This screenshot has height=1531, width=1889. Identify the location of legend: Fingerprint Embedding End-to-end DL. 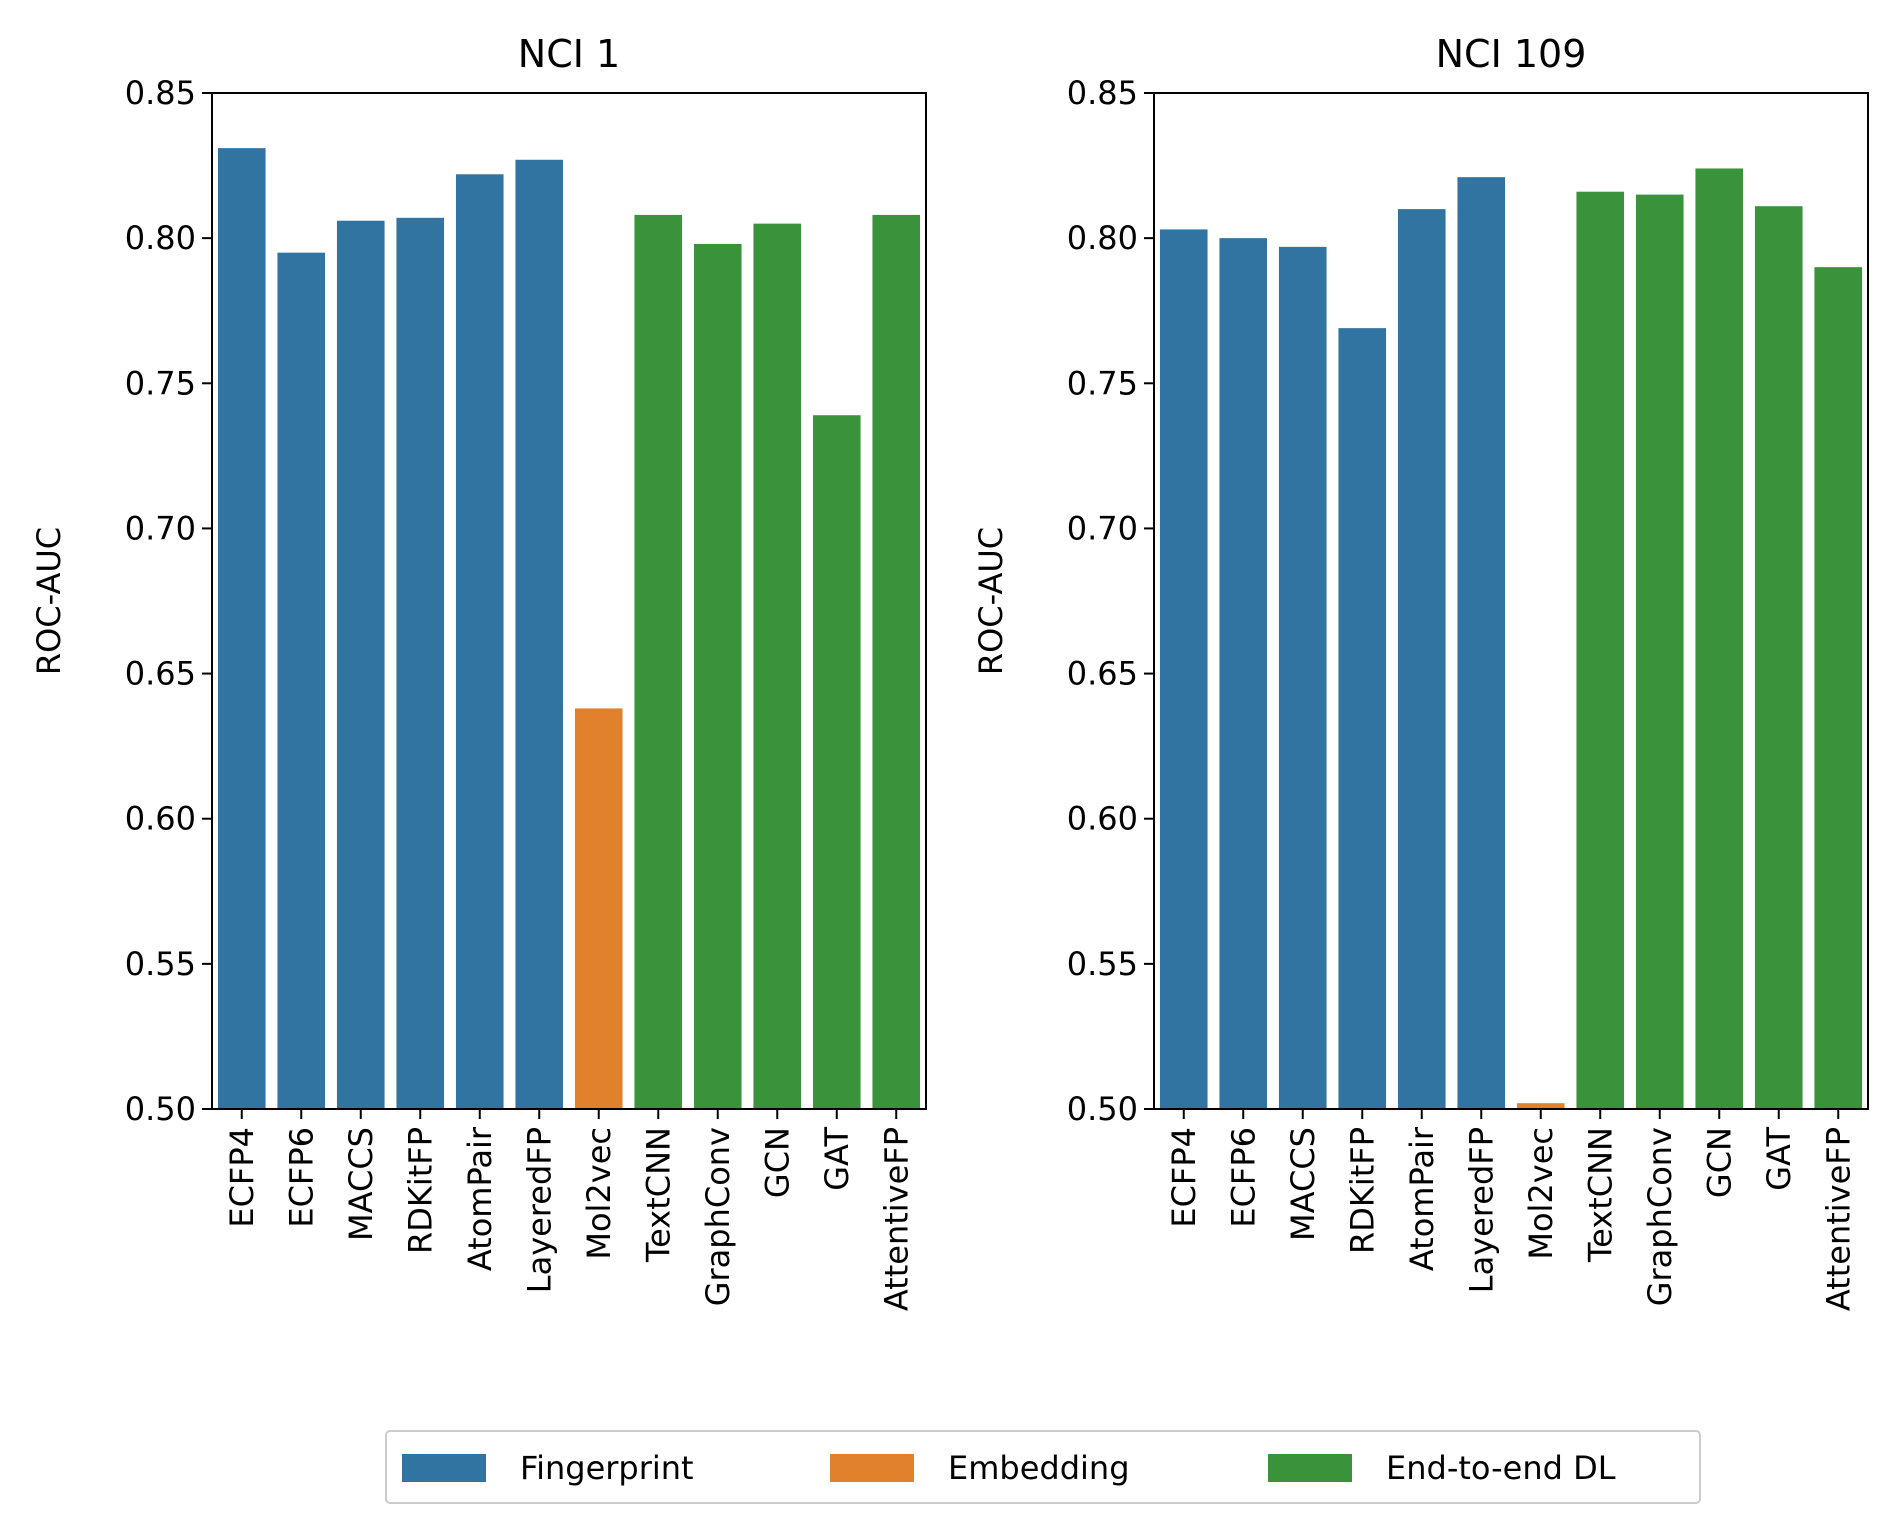
(1043, 1467).